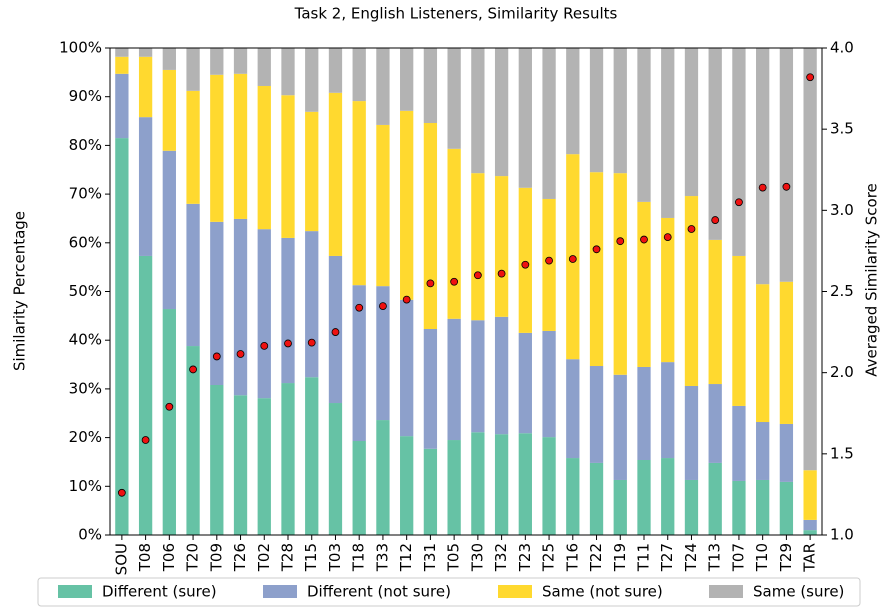 The width and height of the screenshot is (882, 611). Describe the element at coordinates (842, 535) in the screenshot. I see `y2-tick-label: 1.0` at that location.